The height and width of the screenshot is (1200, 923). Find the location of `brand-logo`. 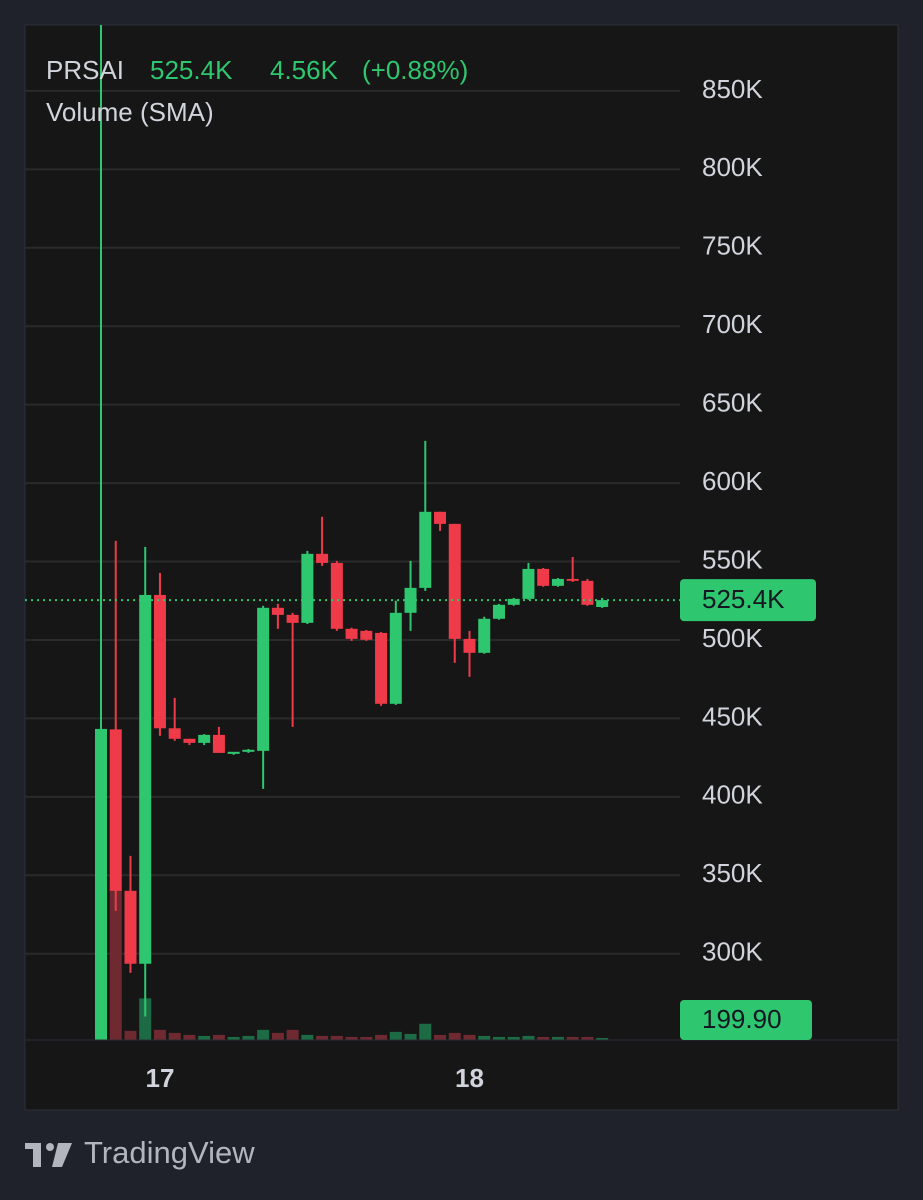

brand-logo is located at coordinates (48, 1155).